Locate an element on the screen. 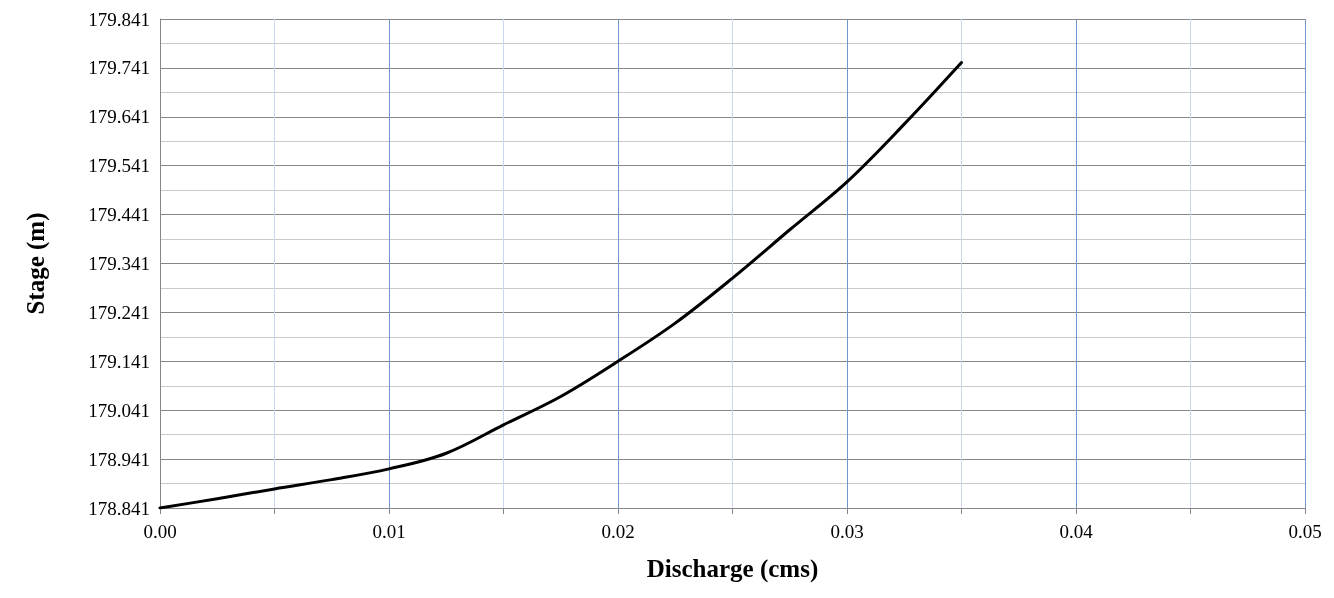 Image resolution: width=1334 pixels, height=598 pixels. y-axis-title: Stage (m) is located at coordinates (36, 263).